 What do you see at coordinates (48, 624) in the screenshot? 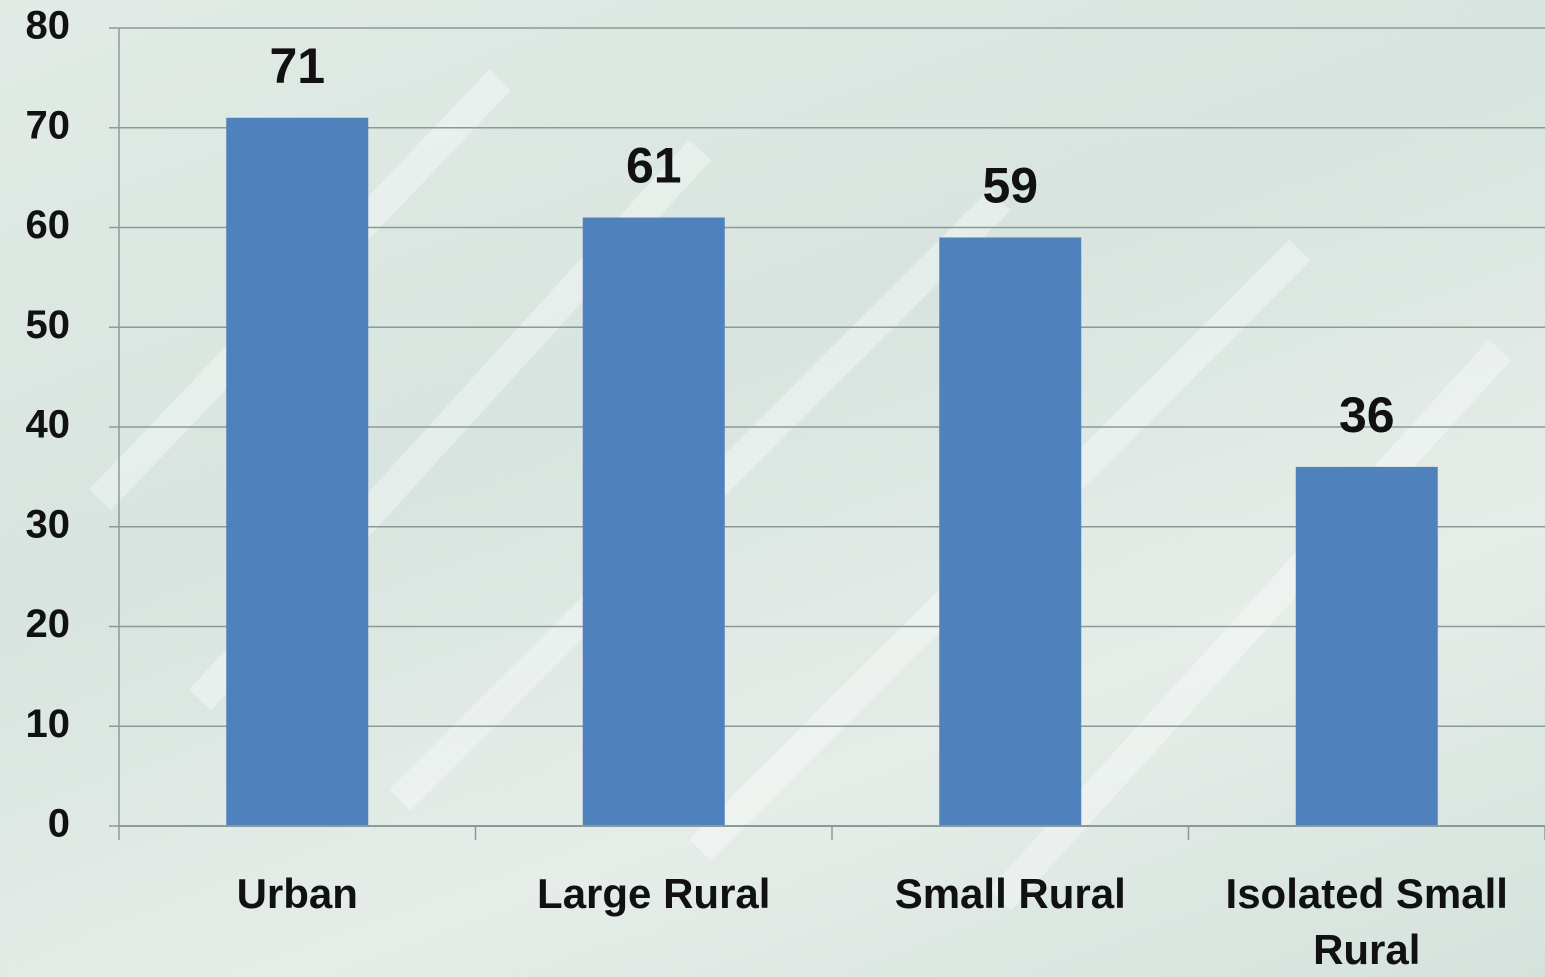
I see `y-tick-label: 20` at bounding box center [48, 624].